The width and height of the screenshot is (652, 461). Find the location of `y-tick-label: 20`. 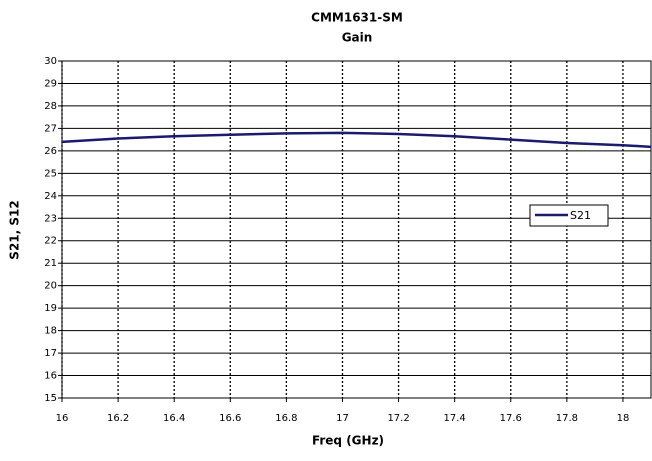

y-tick-label: 20 is located at coordinates (50, 286).